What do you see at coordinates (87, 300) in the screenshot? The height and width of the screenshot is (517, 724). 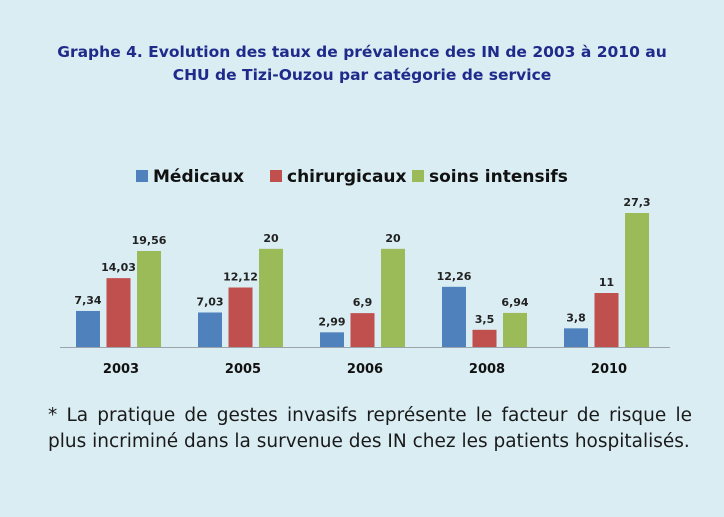 I see `data-label-2003-0: 7,34` at bounding box center [87, 300].